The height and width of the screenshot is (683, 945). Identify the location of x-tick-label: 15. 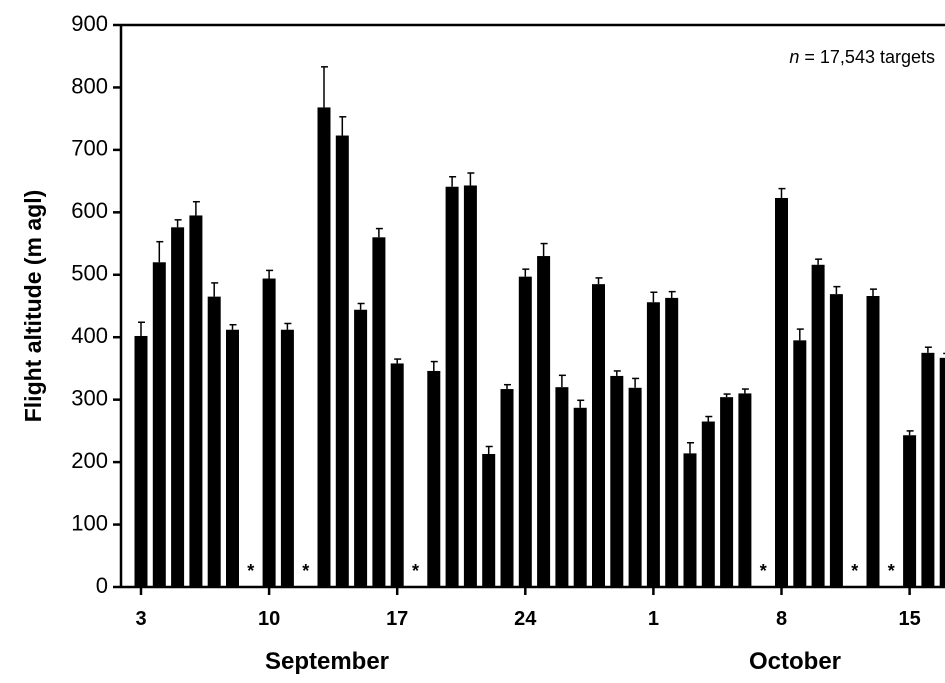
(909, 619).